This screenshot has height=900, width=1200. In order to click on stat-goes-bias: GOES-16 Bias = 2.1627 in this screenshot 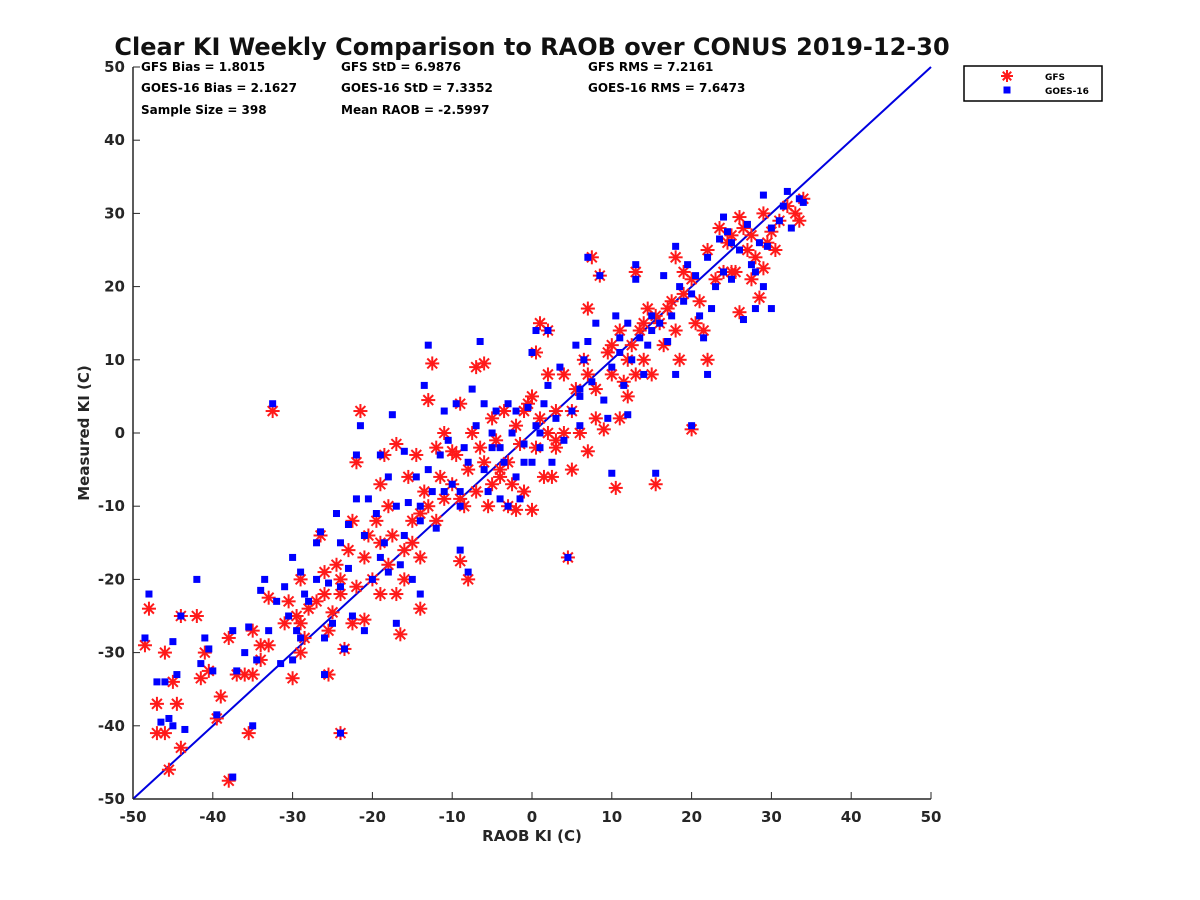, I will do `click(219, 88)`.